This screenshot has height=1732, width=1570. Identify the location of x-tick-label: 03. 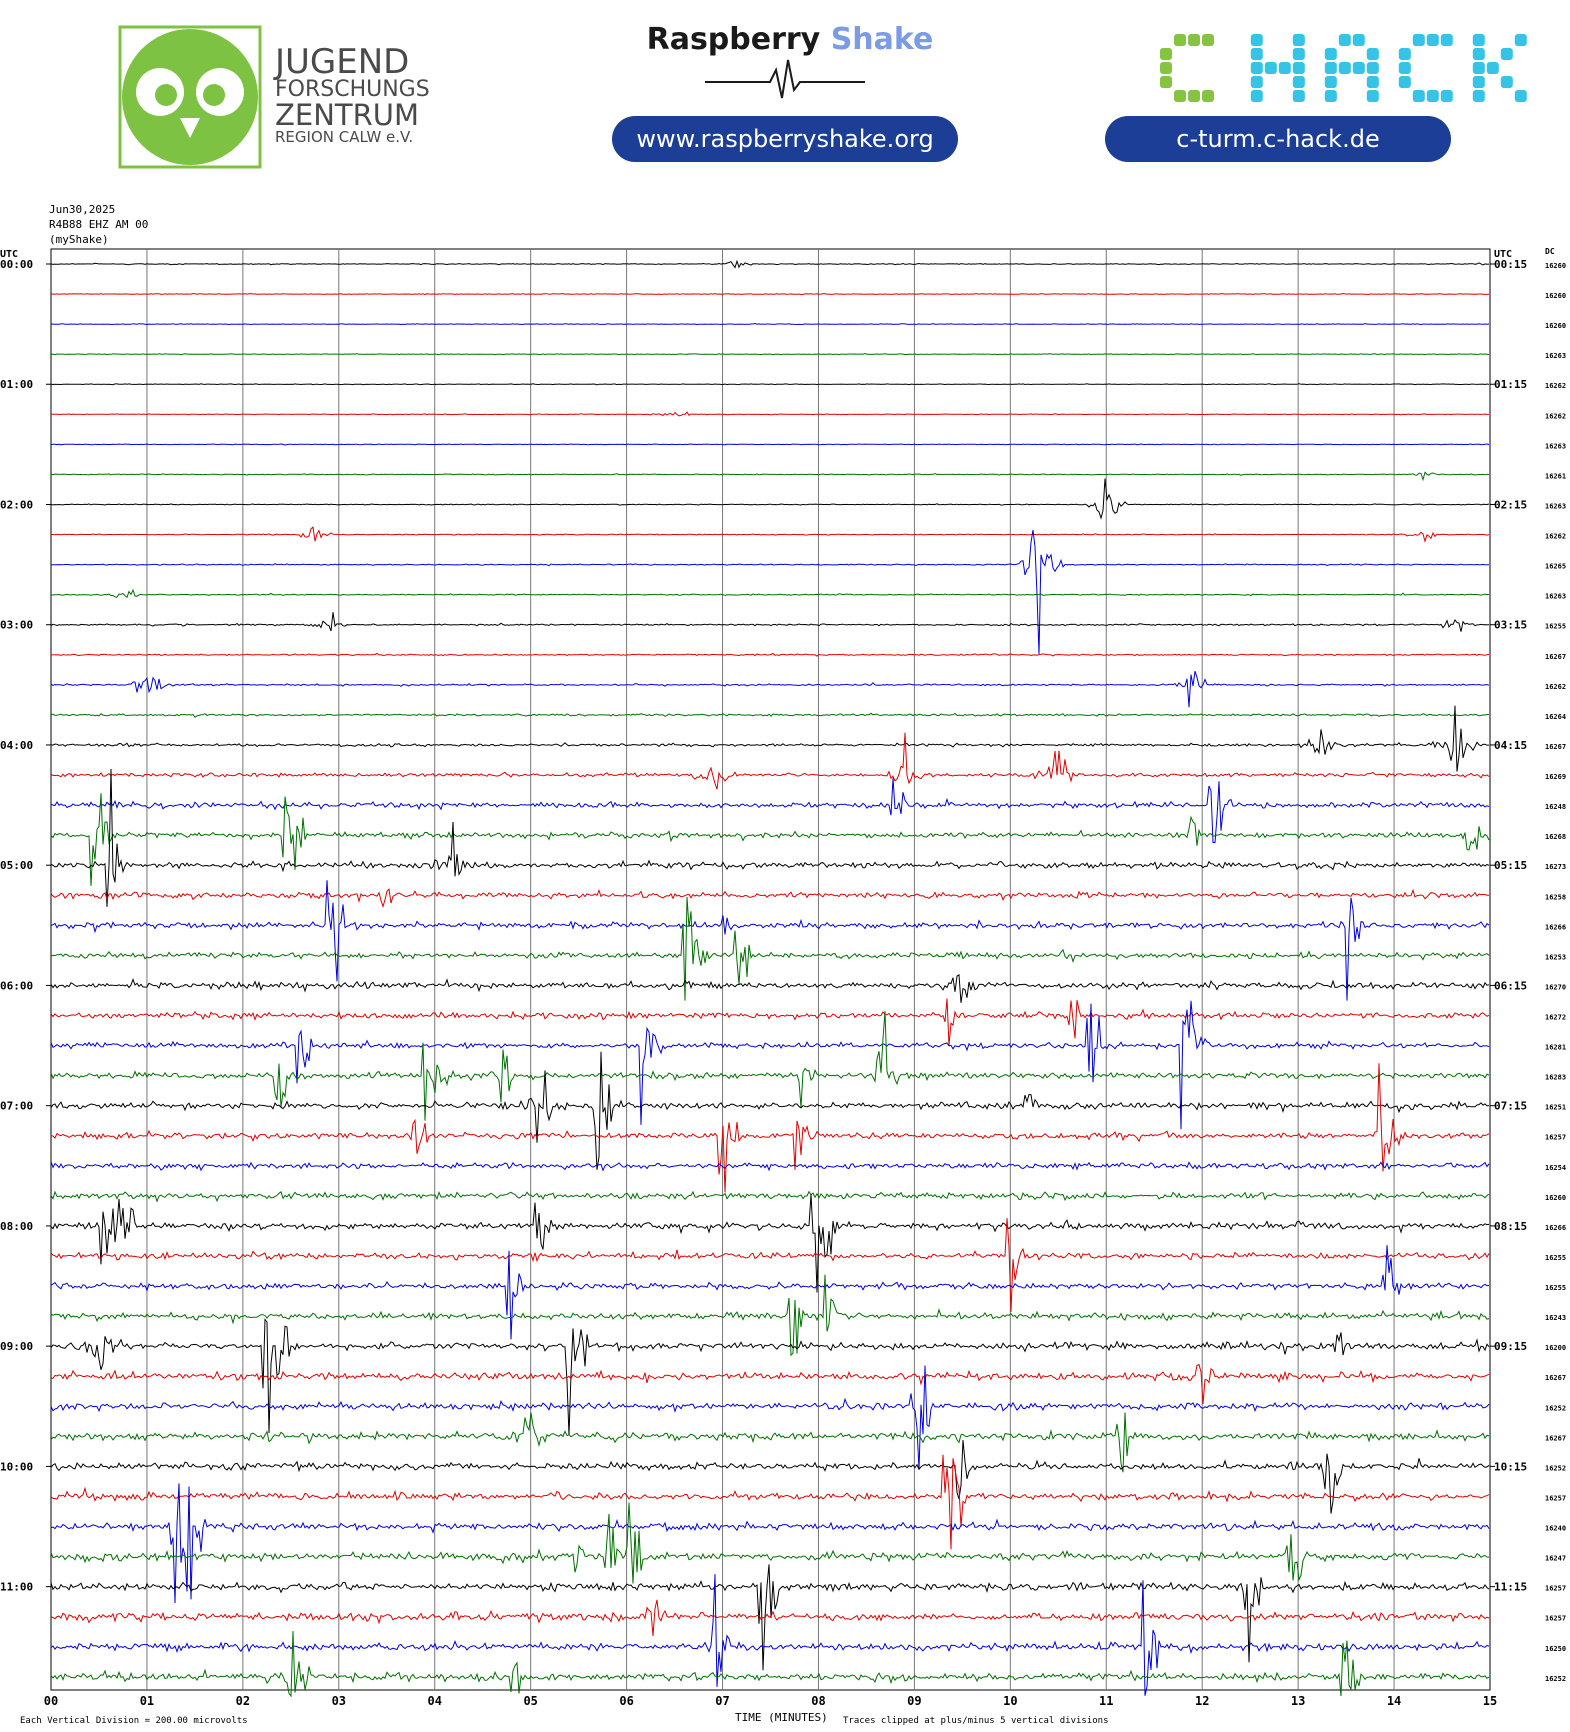
(339, 1701).